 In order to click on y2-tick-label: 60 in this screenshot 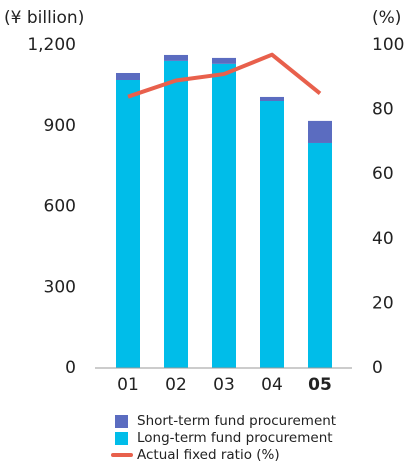, I will do `click(383, 174)`.